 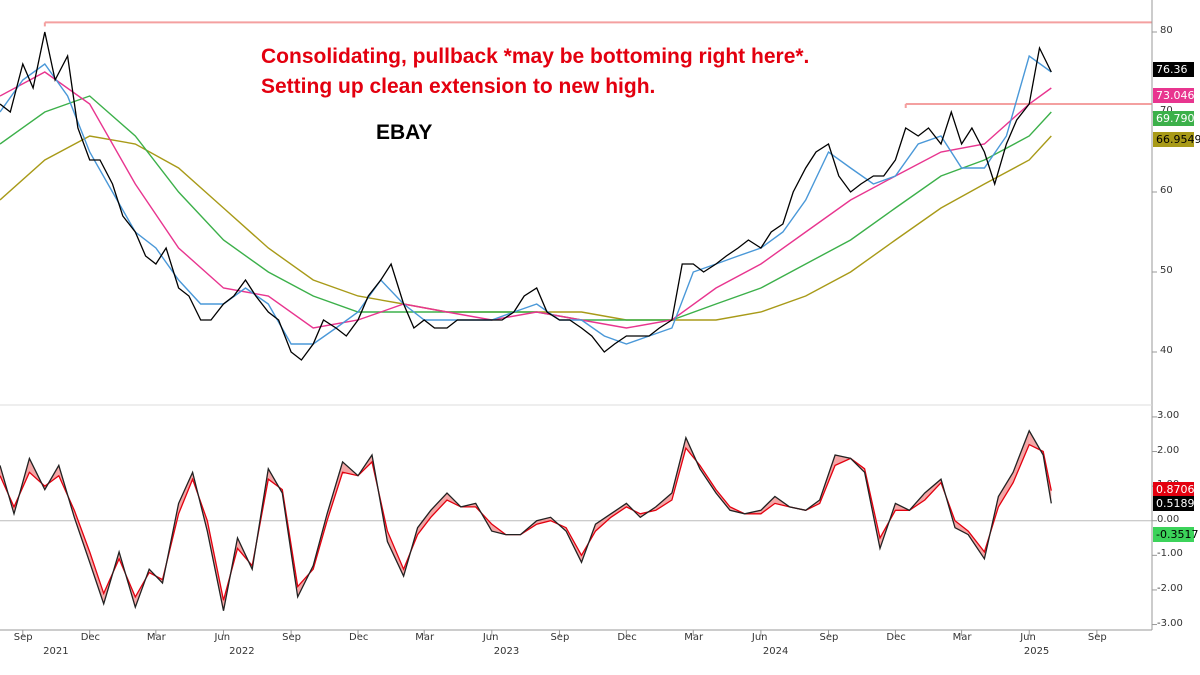 What do you see at coordinates (56, 651) in the screenshot?
I see `year-label: 2021` at bounding box center [56, 651].